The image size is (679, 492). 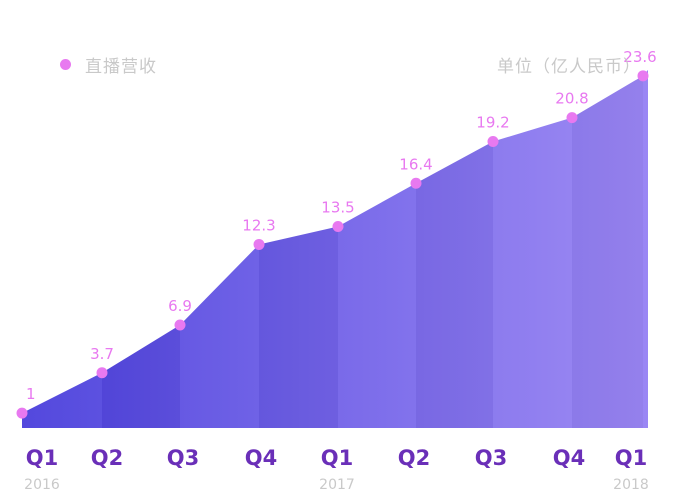 I want to click on year-label: 2017, so click(x=337, y=484).